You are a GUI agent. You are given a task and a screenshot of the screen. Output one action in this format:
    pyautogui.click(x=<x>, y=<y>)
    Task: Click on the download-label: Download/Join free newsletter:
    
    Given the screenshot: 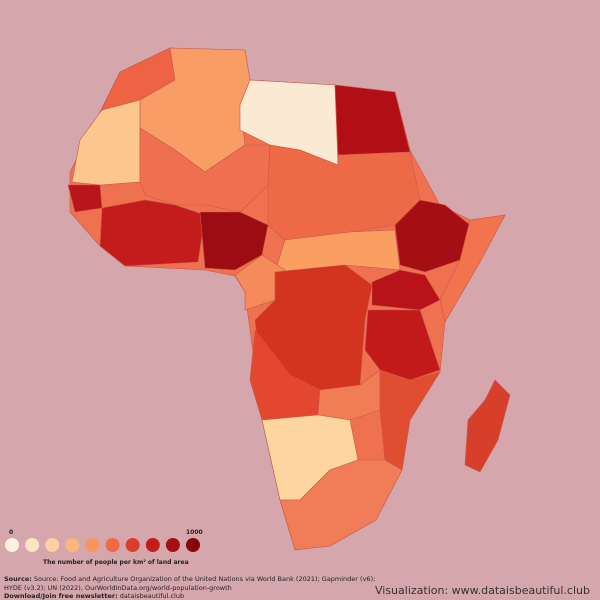 What is the action you would take?
    pyautogui.click(x=61, y=596)
    